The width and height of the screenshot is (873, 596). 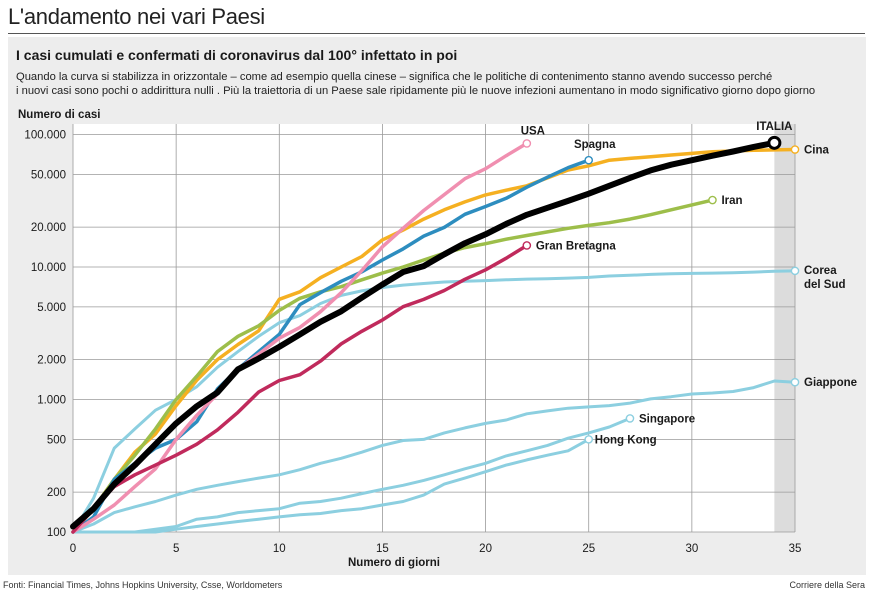 What do you see at coordinates (817, 151) in the screenshot?
I see `series-label-cina: Cina` at bounding box center [817, 151].